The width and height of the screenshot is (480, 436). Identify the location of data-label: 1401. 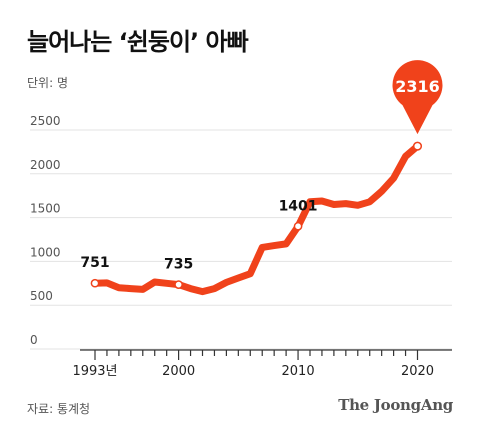
(298, 206).